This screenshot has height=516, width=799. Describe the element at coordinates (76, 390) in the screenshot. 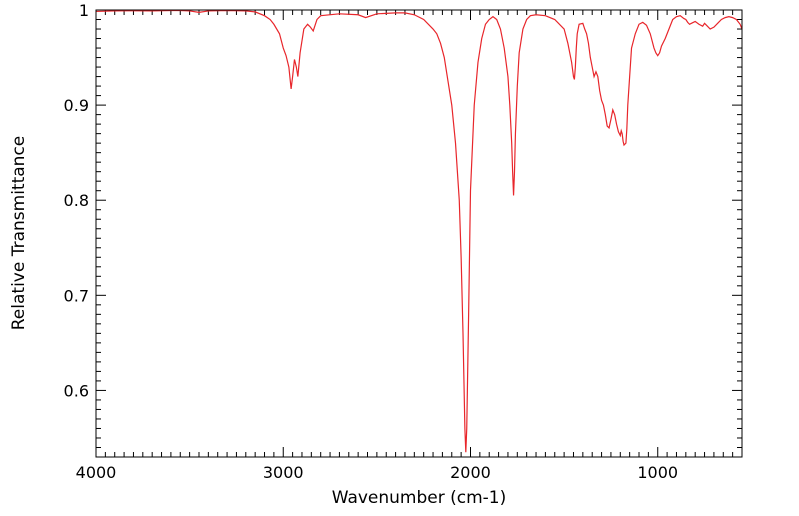

I see `y-tick-label: 0.6` at that location.